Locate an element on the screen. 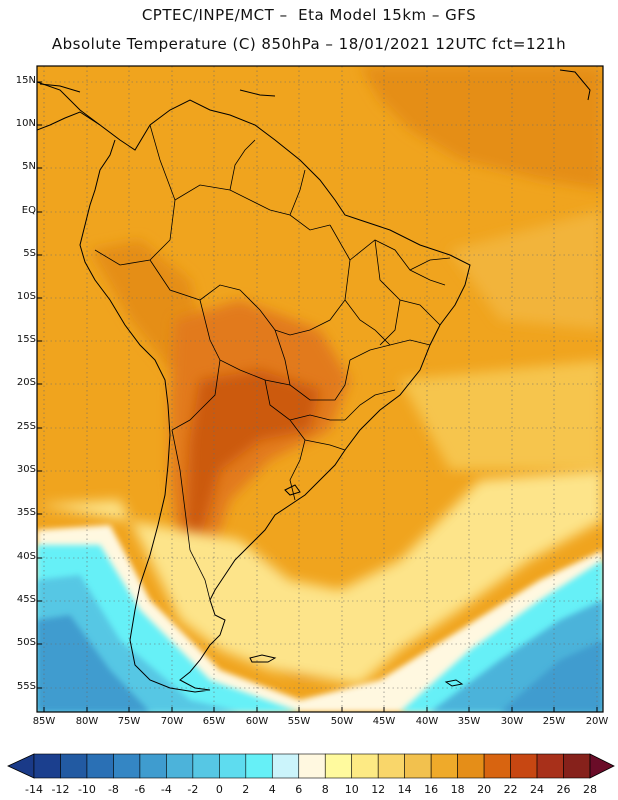 The image size is (618, 800). lon-label: 60W is located at coordinates (257, 721).